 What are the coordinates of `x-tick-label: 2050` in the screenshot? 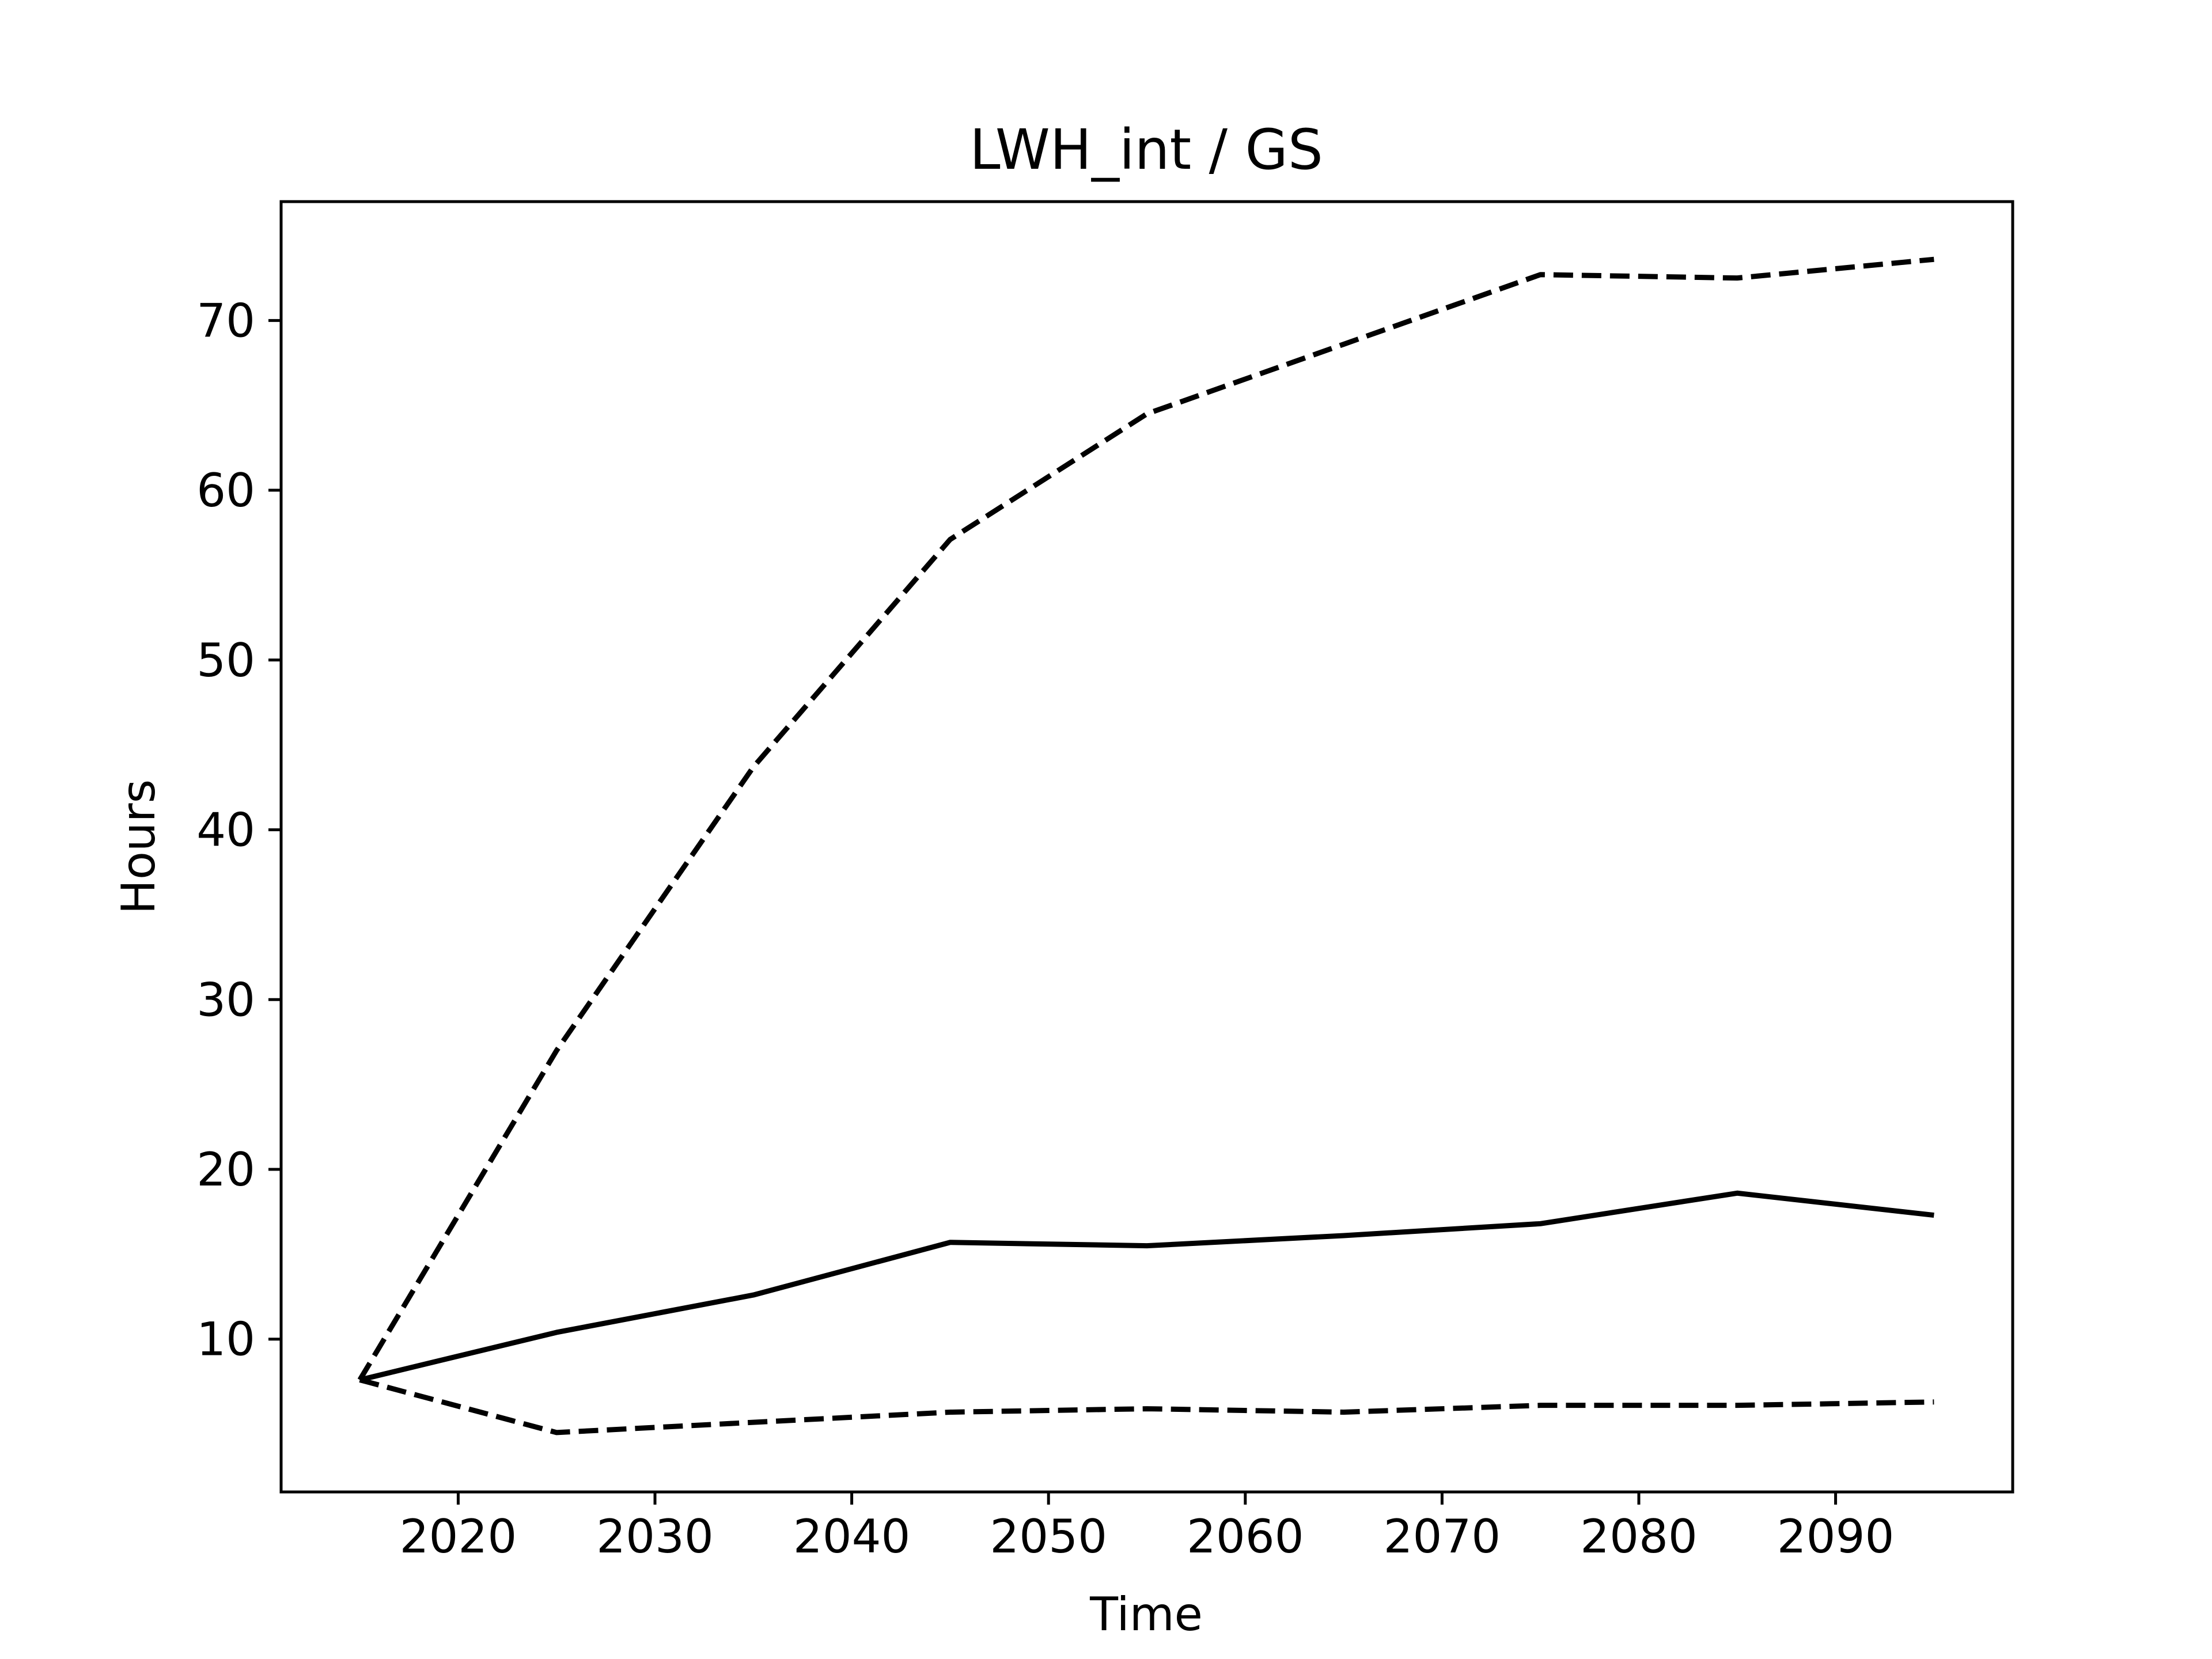 It's located at (1048, 1536).